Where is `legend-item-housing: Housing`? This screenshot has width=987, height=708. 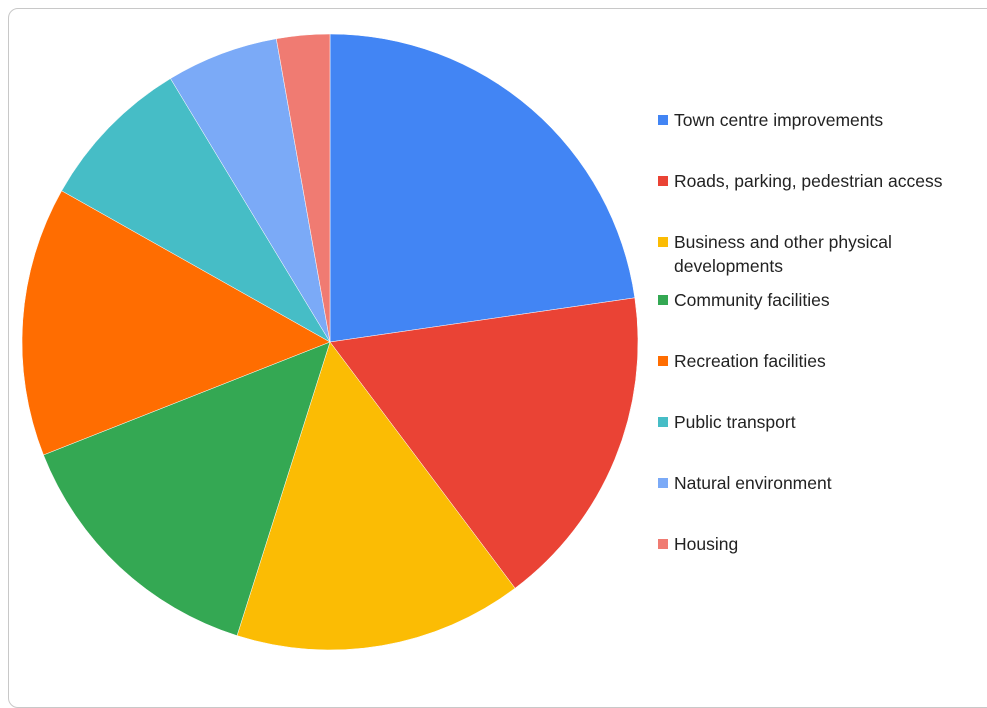 legend-item-housing: Housing is located at coordinates (698, 544).